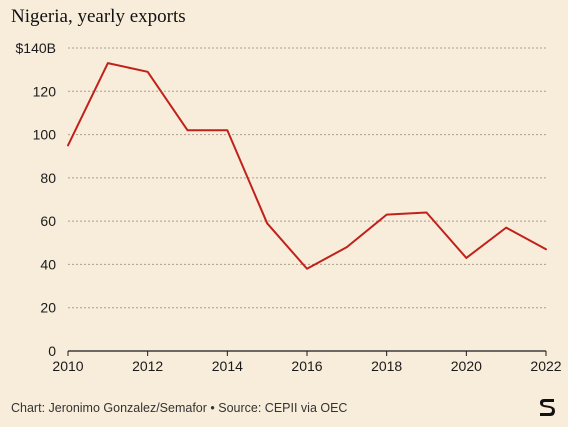 The width and height of the screenshot is (568, 427). I want to click on y-tick-label: 40, so click(48, 264).